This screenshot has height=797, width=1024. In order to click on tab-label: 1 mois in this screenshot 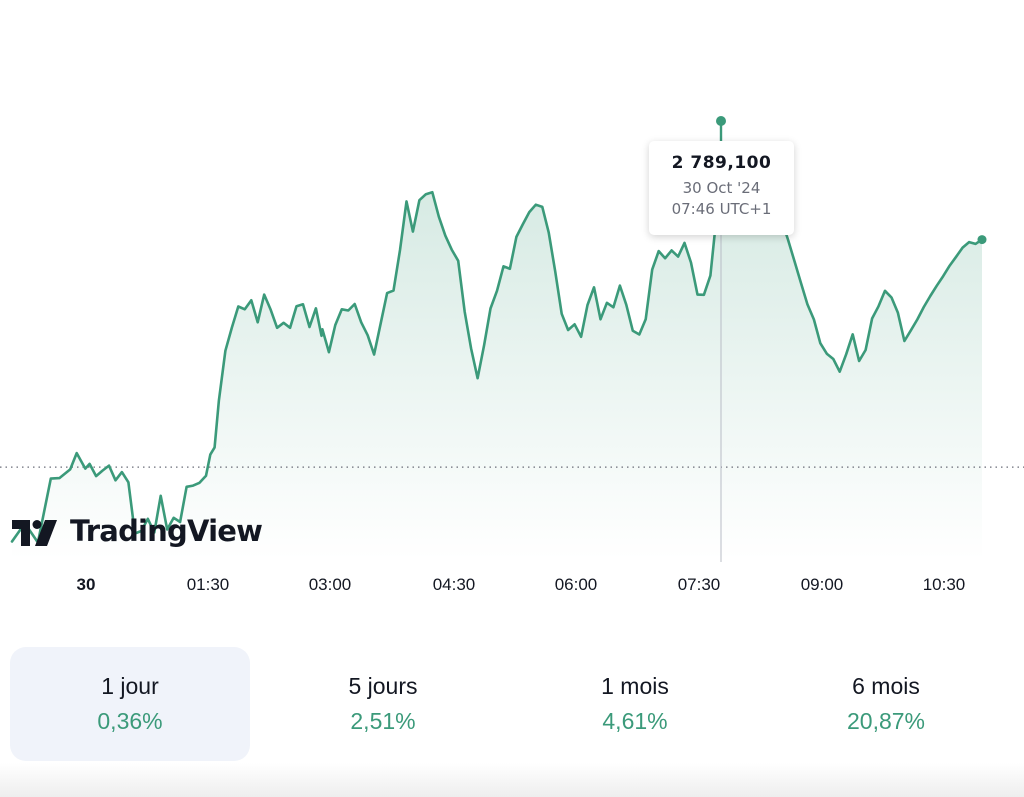, I will do `click(635, 686)`.